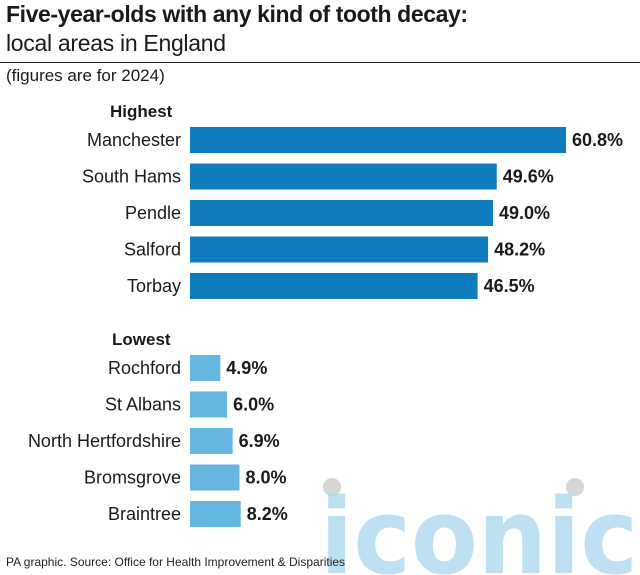 Image resolution: width=640 pixels, height=575 pixels. What do you see at coordinates (104, 441) in the screenshot?
I see `category-label-north-hertfordshire: North Hertfordshire` at bounding box center [104, 441].